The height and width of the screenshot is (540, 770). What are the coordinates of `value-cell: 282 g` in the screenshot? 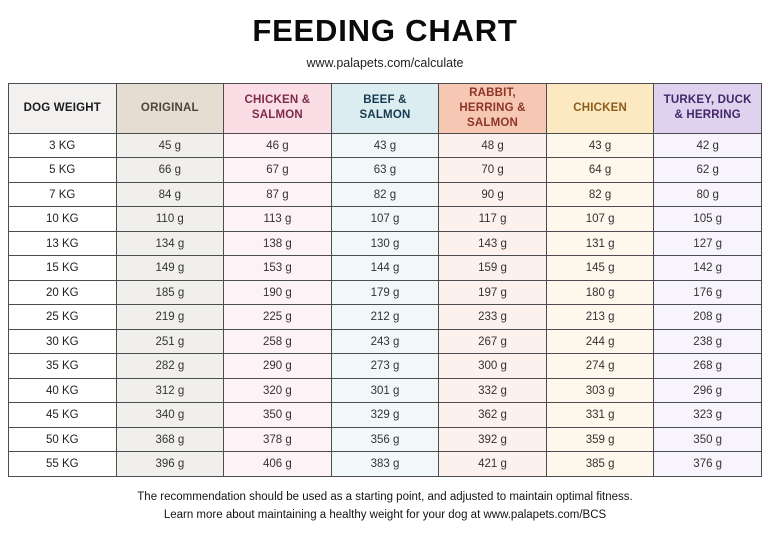 It's located at (170, 366).